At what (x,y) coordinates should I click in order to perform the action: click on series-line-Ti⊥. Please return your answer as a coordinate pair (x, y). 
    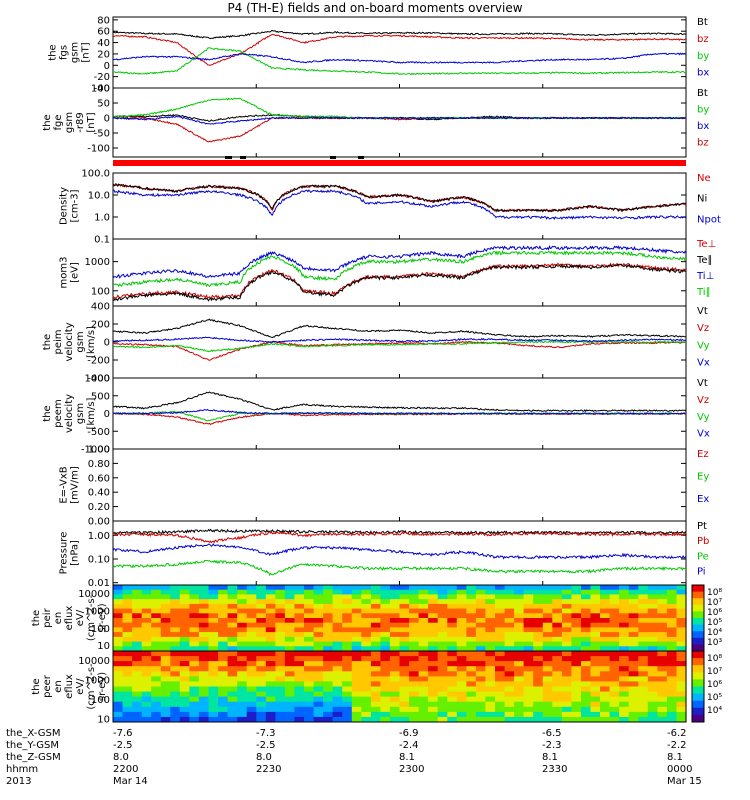
    Looking at the image, I should click on (399, 261).